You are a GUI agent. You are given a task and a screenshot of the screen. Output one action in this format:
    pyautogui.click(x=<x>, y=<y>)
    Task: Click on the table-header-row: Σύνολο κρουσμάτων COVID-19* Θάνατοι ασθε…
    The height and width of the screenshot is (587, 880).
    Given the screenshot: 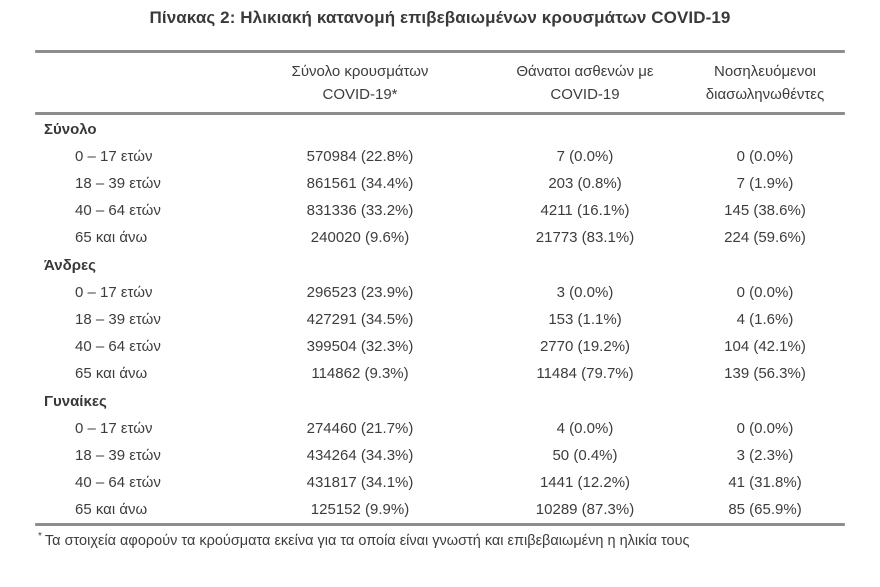 What is the action you would take?
    pyautogui.click(x=440, y=82)
    